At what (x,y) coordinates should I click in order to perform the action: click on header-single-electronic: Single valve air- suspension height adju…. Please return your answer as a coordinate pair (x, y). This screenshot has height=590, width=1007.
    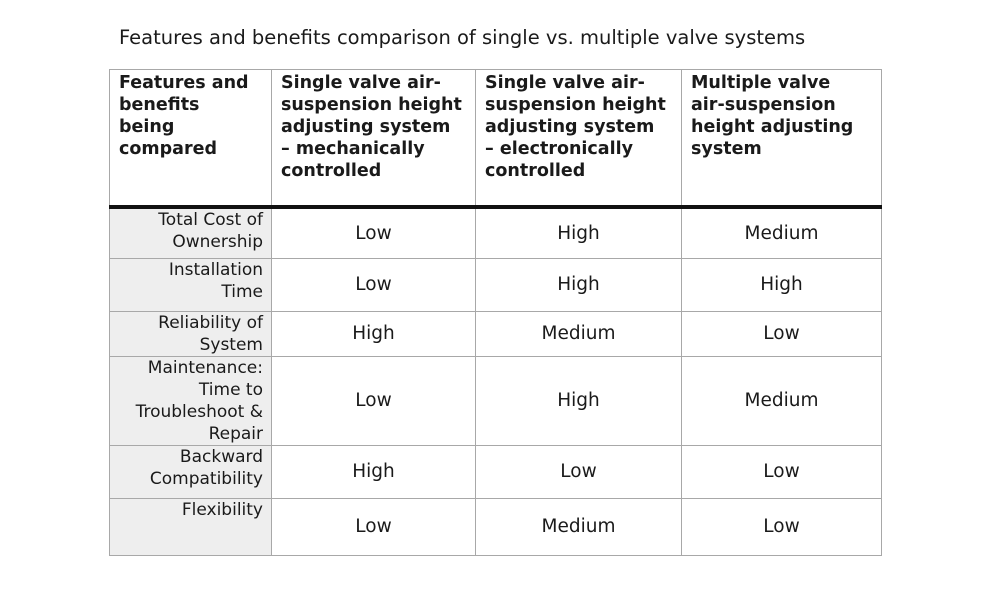
    Looking at the image, I should click on (578, 139).